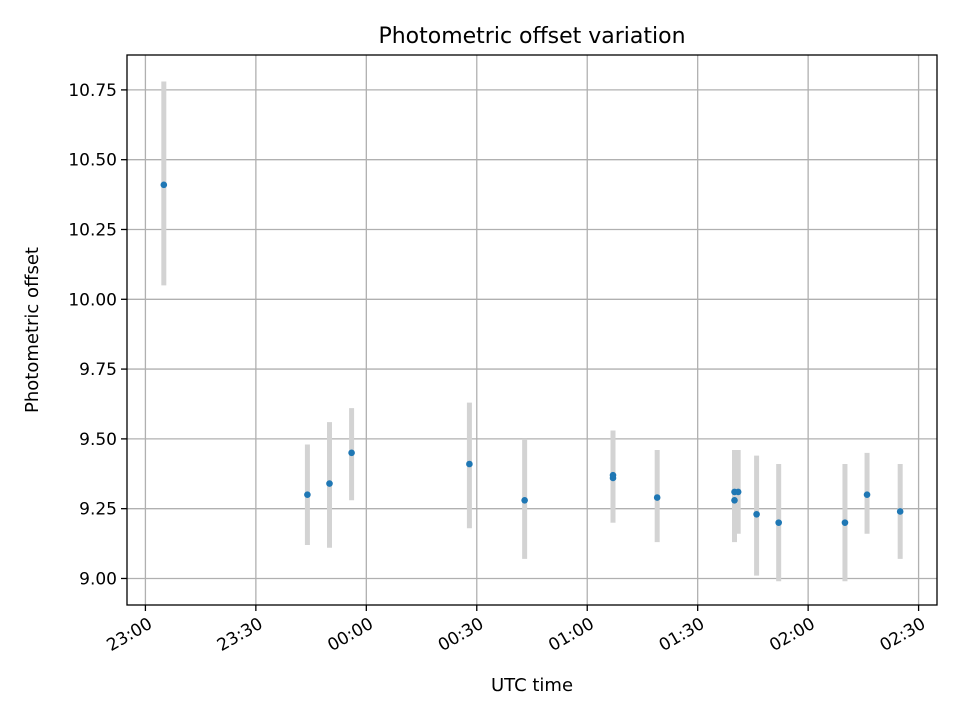  What do you see at coordinates (92, 230) in the screenshot?
I see `y-tick-label: 10.25` at bounding box center [92, 230].